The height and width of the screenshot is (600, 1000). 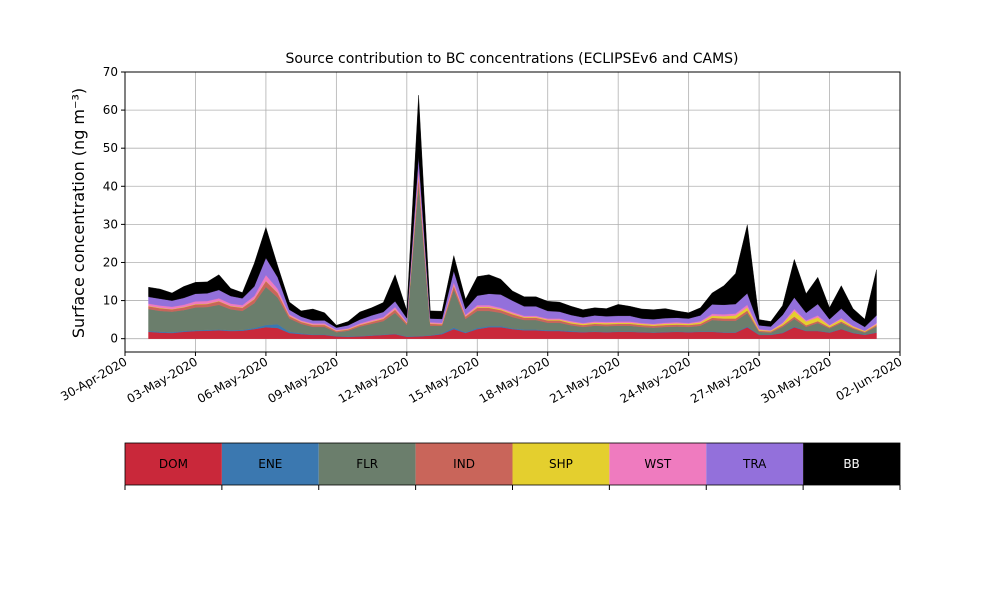 I want to click on legend-swatch-dom, so click(x=173, y=464).